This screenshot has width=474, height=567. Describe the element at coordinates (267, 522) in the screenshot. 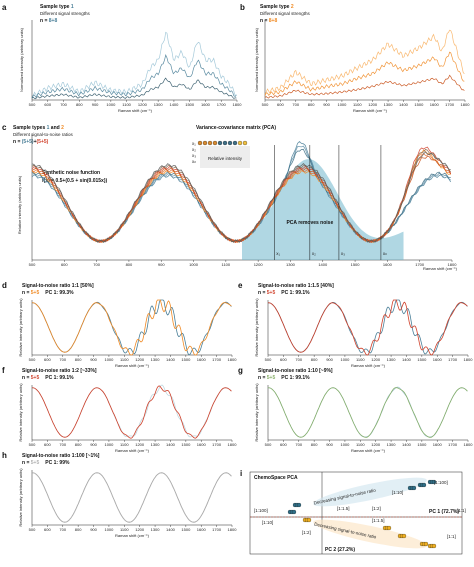

I see `cluster-label: [1:10]` at that location.